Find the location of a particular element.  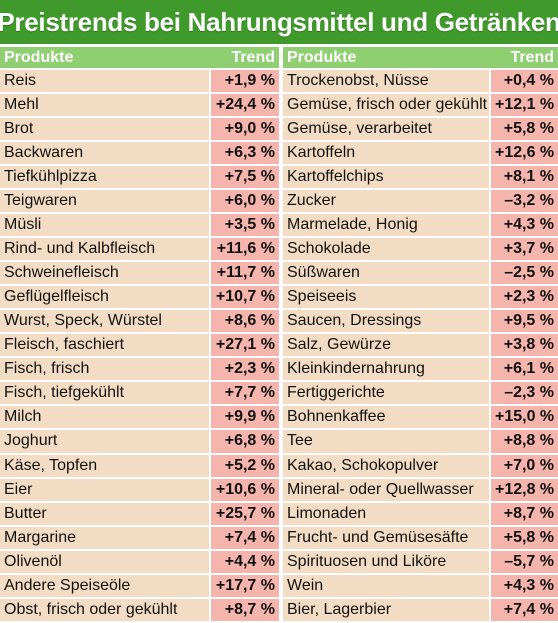

table-row: Kartoffelchips +8,1 % is located at coordinates (420, 177).